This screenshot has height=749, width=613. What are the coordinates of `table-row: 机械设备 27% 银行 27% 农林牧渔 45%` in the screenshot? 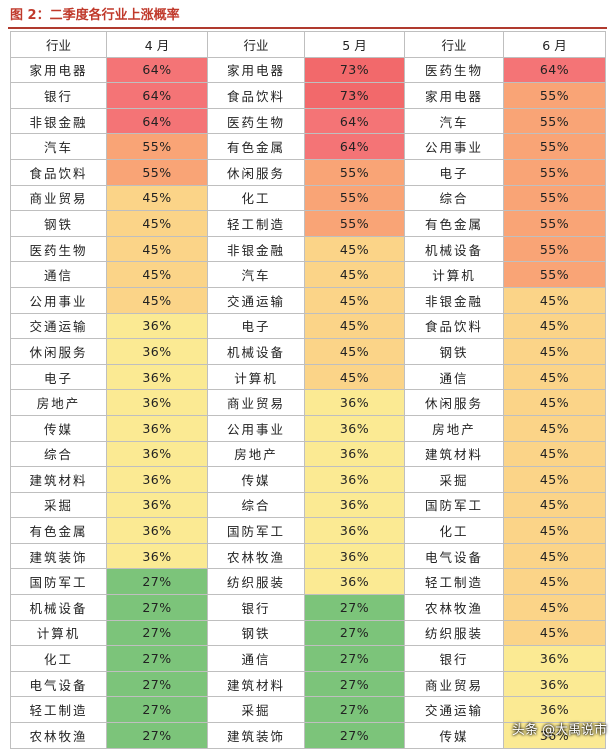 It's located at (308, 607).